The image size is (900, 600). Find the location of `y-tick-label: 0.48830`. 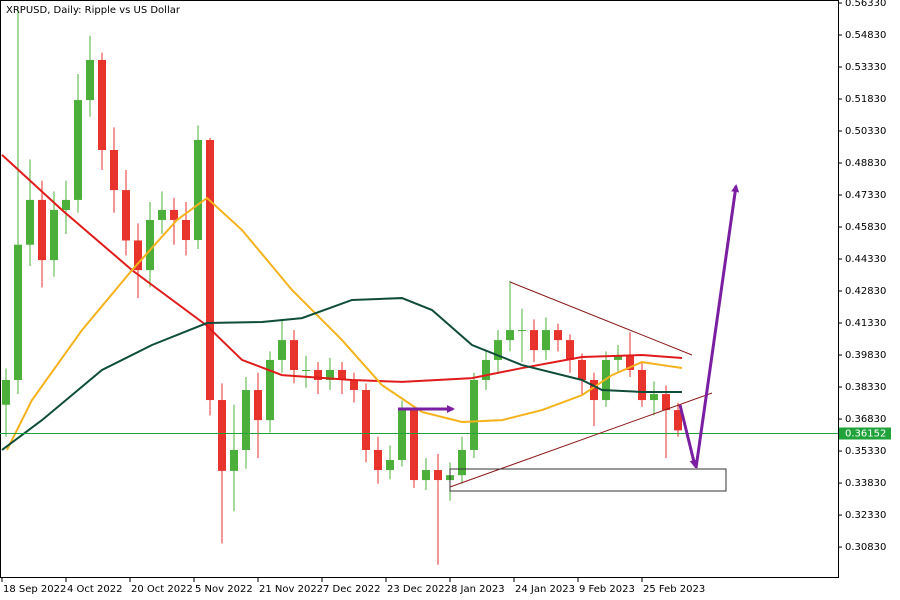

y-tick-label: 0.48830 is located at coordinates (865, 163).